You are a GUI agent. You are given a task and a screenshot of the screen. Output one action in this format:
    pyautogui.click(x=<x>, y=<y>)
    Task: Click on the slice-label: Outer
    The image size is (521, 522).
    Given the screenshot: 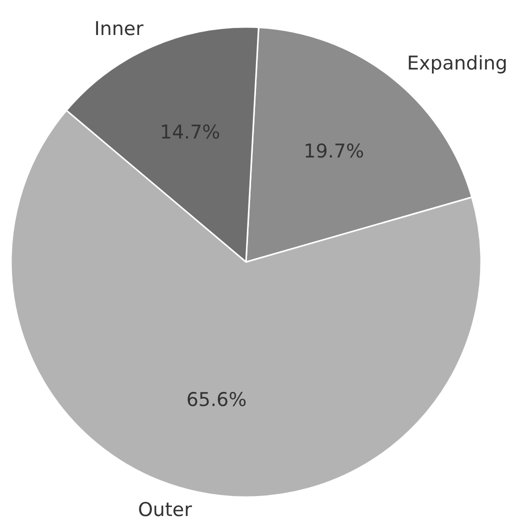 What is the action you would take?
    pyautogui.click(x=165, y=510)
    